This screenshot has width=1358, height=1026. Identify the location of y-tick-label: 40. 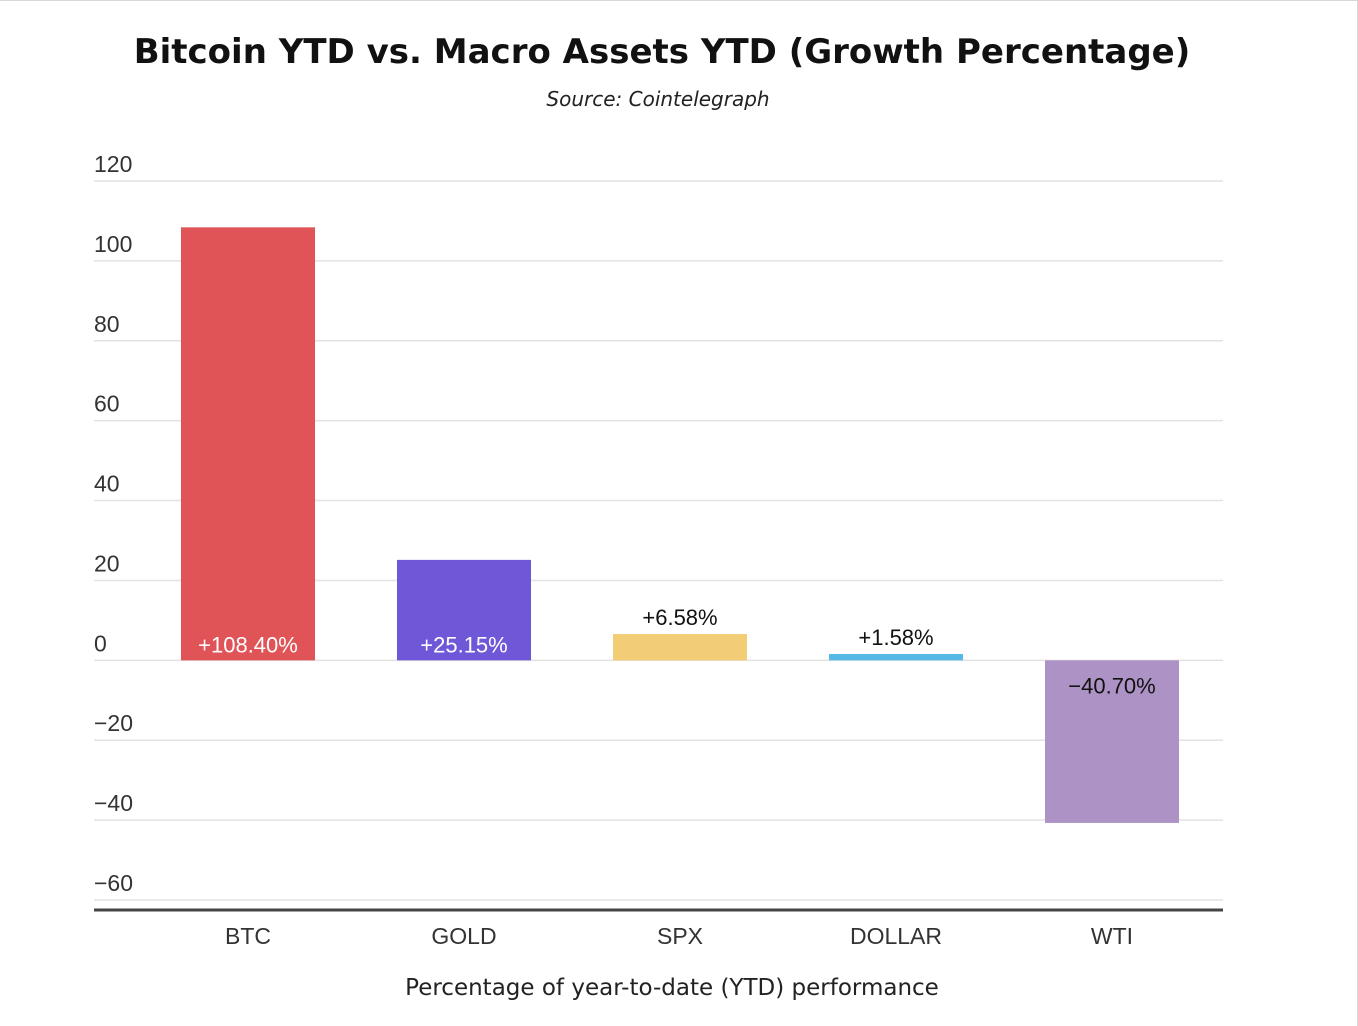
(107, 484).